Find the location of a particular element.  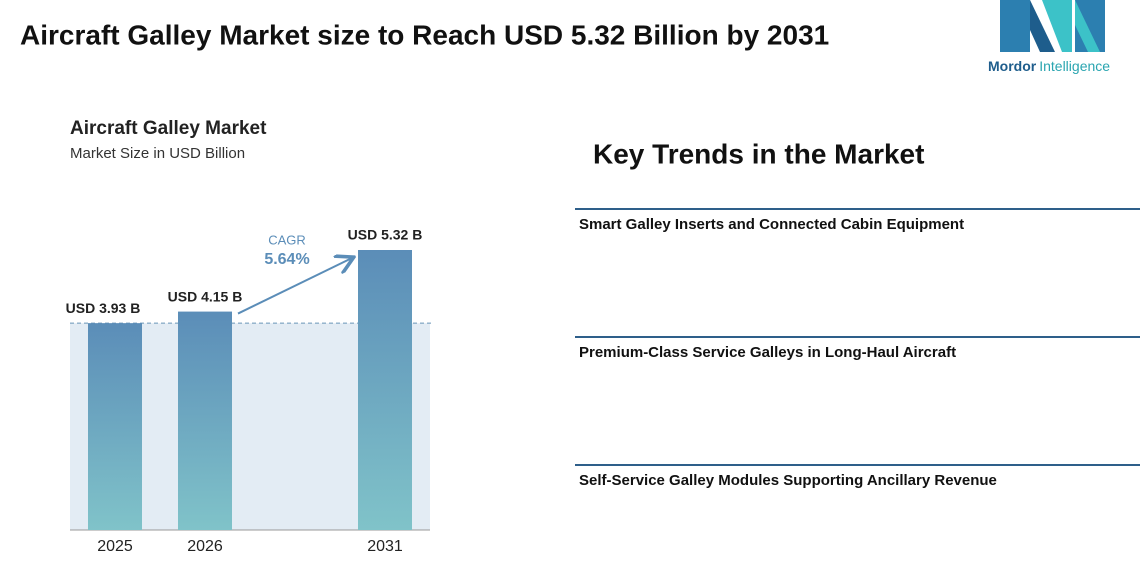

x-tick-label: 2031 is located at coordinates (385, 546).